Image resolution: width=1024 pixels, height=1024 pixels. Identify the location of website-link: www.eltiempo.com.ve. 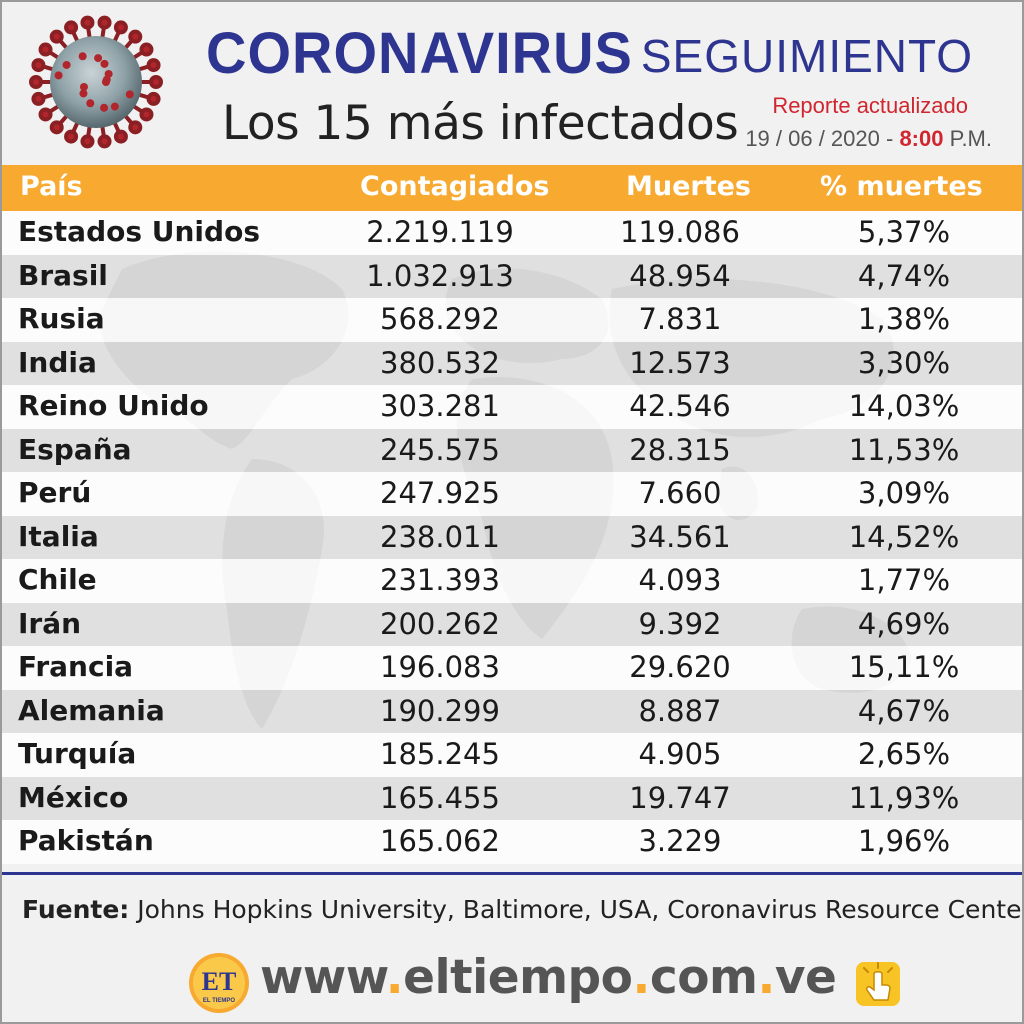
(548, 977).